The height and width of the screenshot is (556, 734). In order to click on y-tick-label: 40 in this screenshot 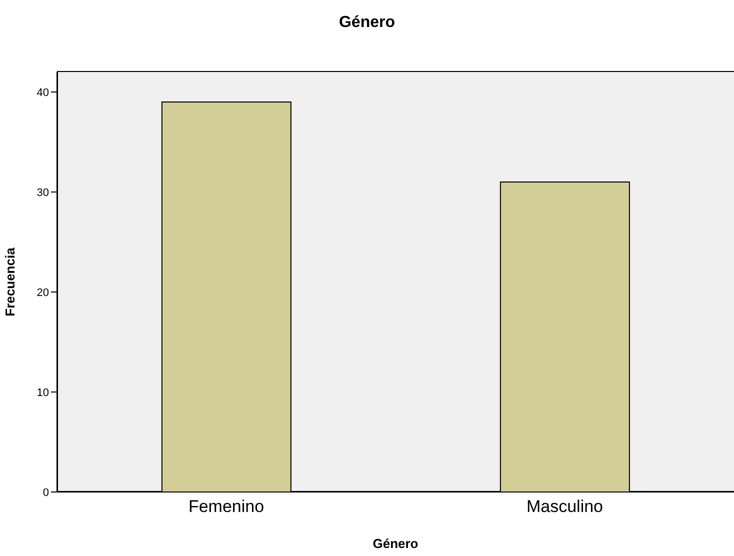, I will do `click(42, 92)`.